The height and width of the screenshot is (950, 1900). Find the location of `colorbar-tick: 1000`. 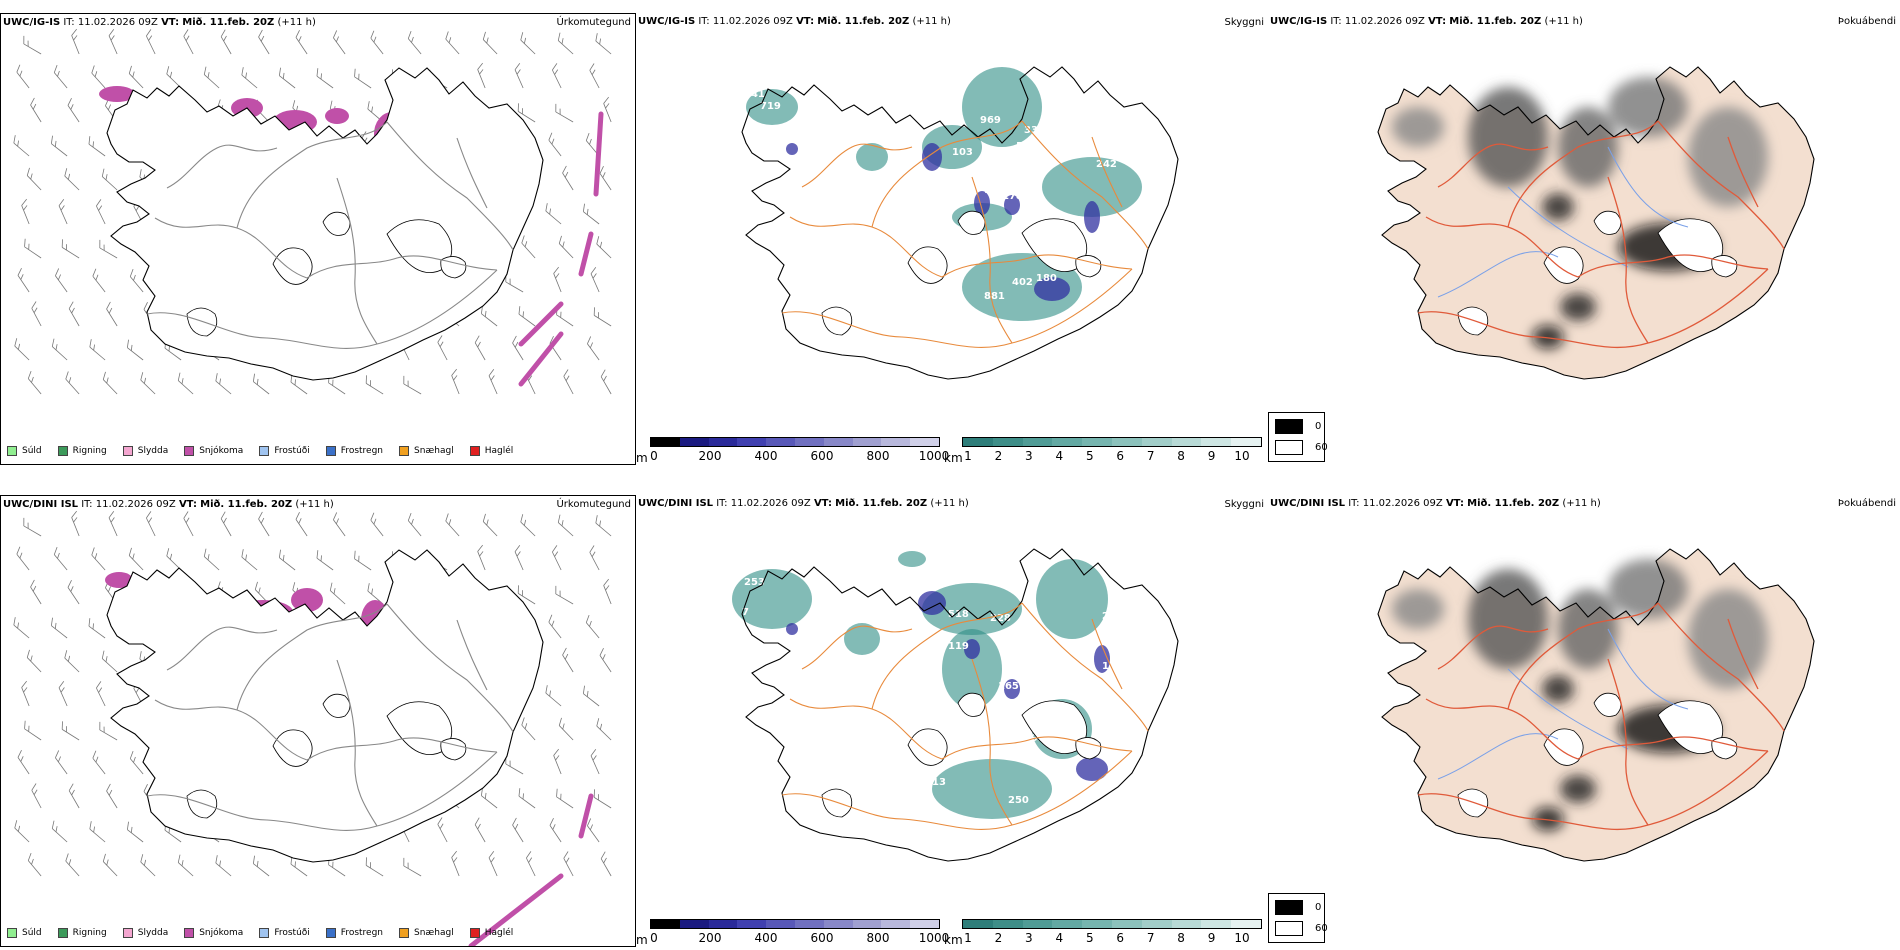

colorbar-tick: 1000 is located at coordinates (934, 456).